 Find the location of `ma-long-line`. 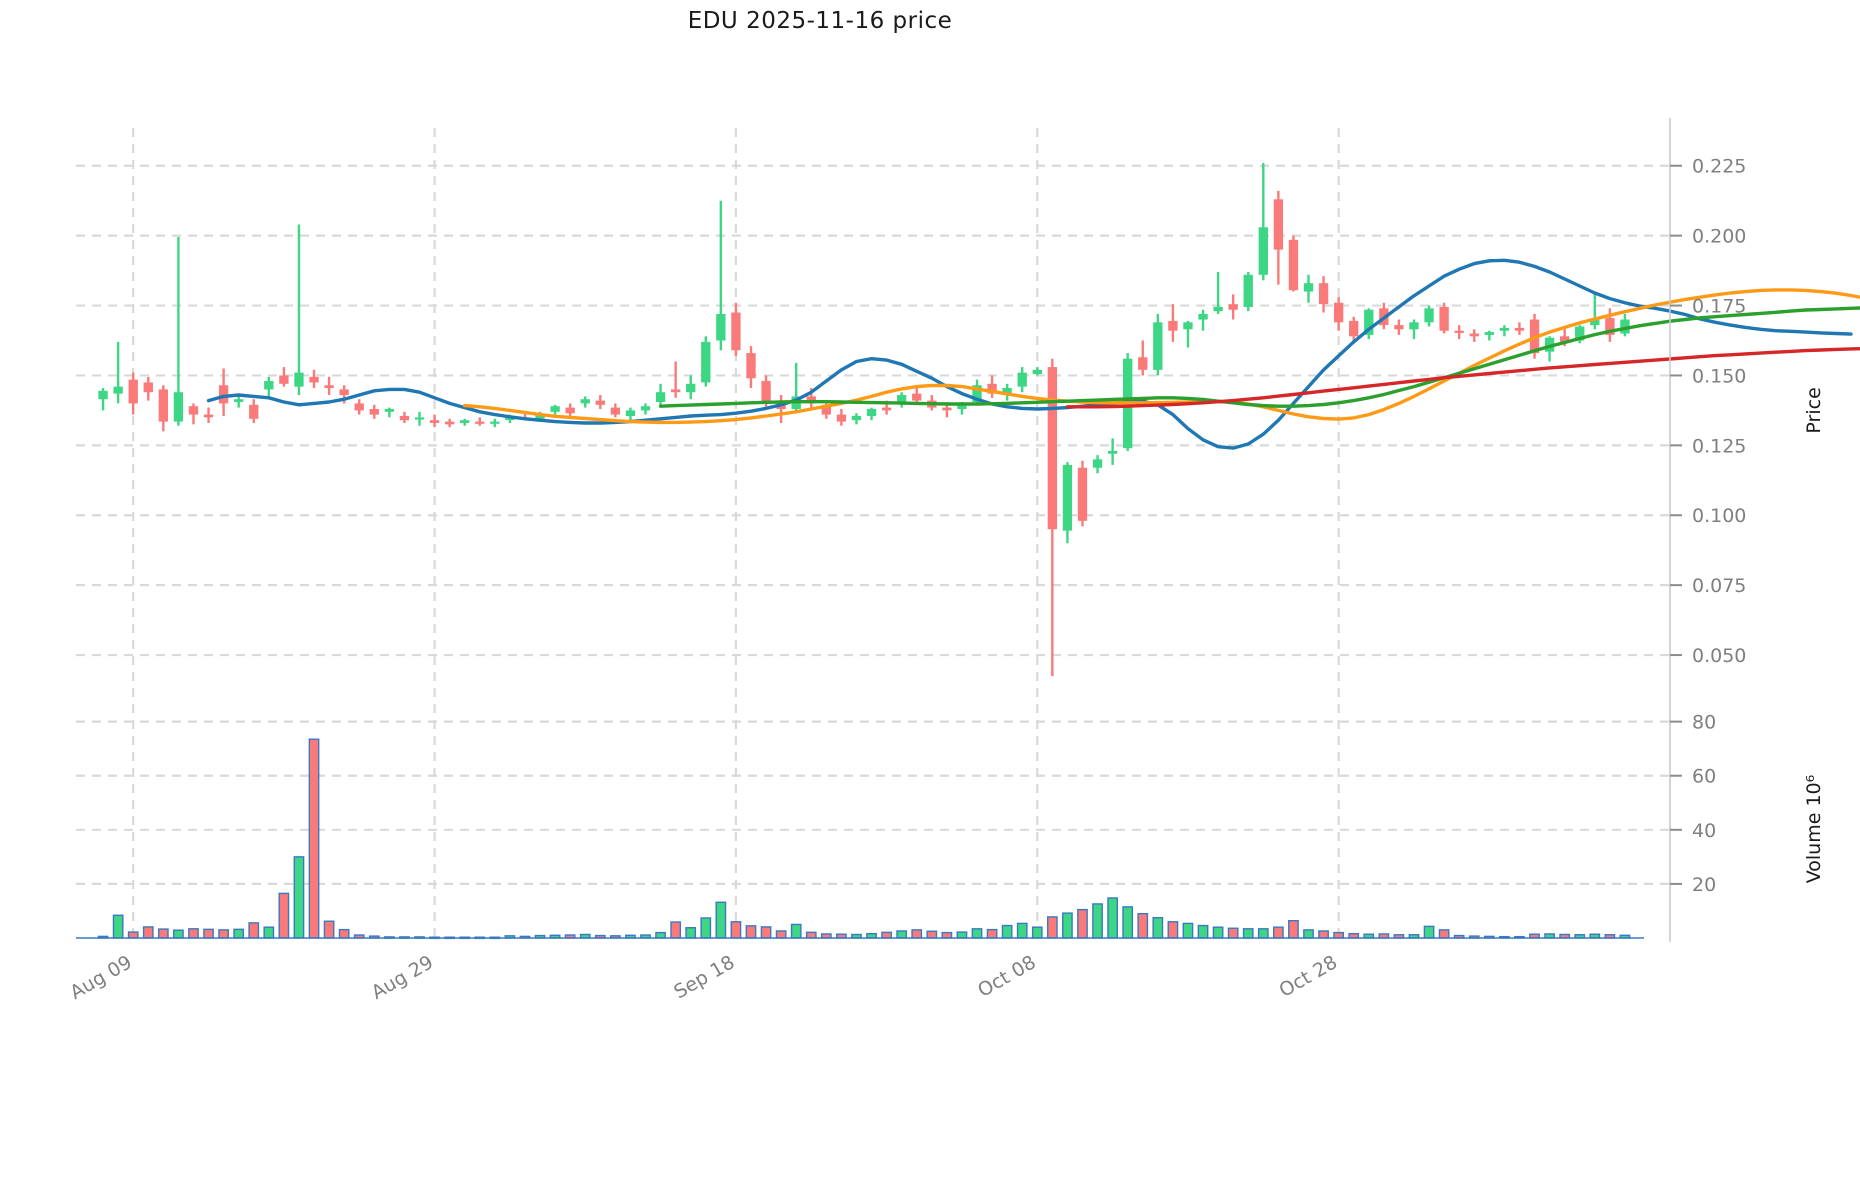

ma-long-line is located at coordinates (1259, 357).